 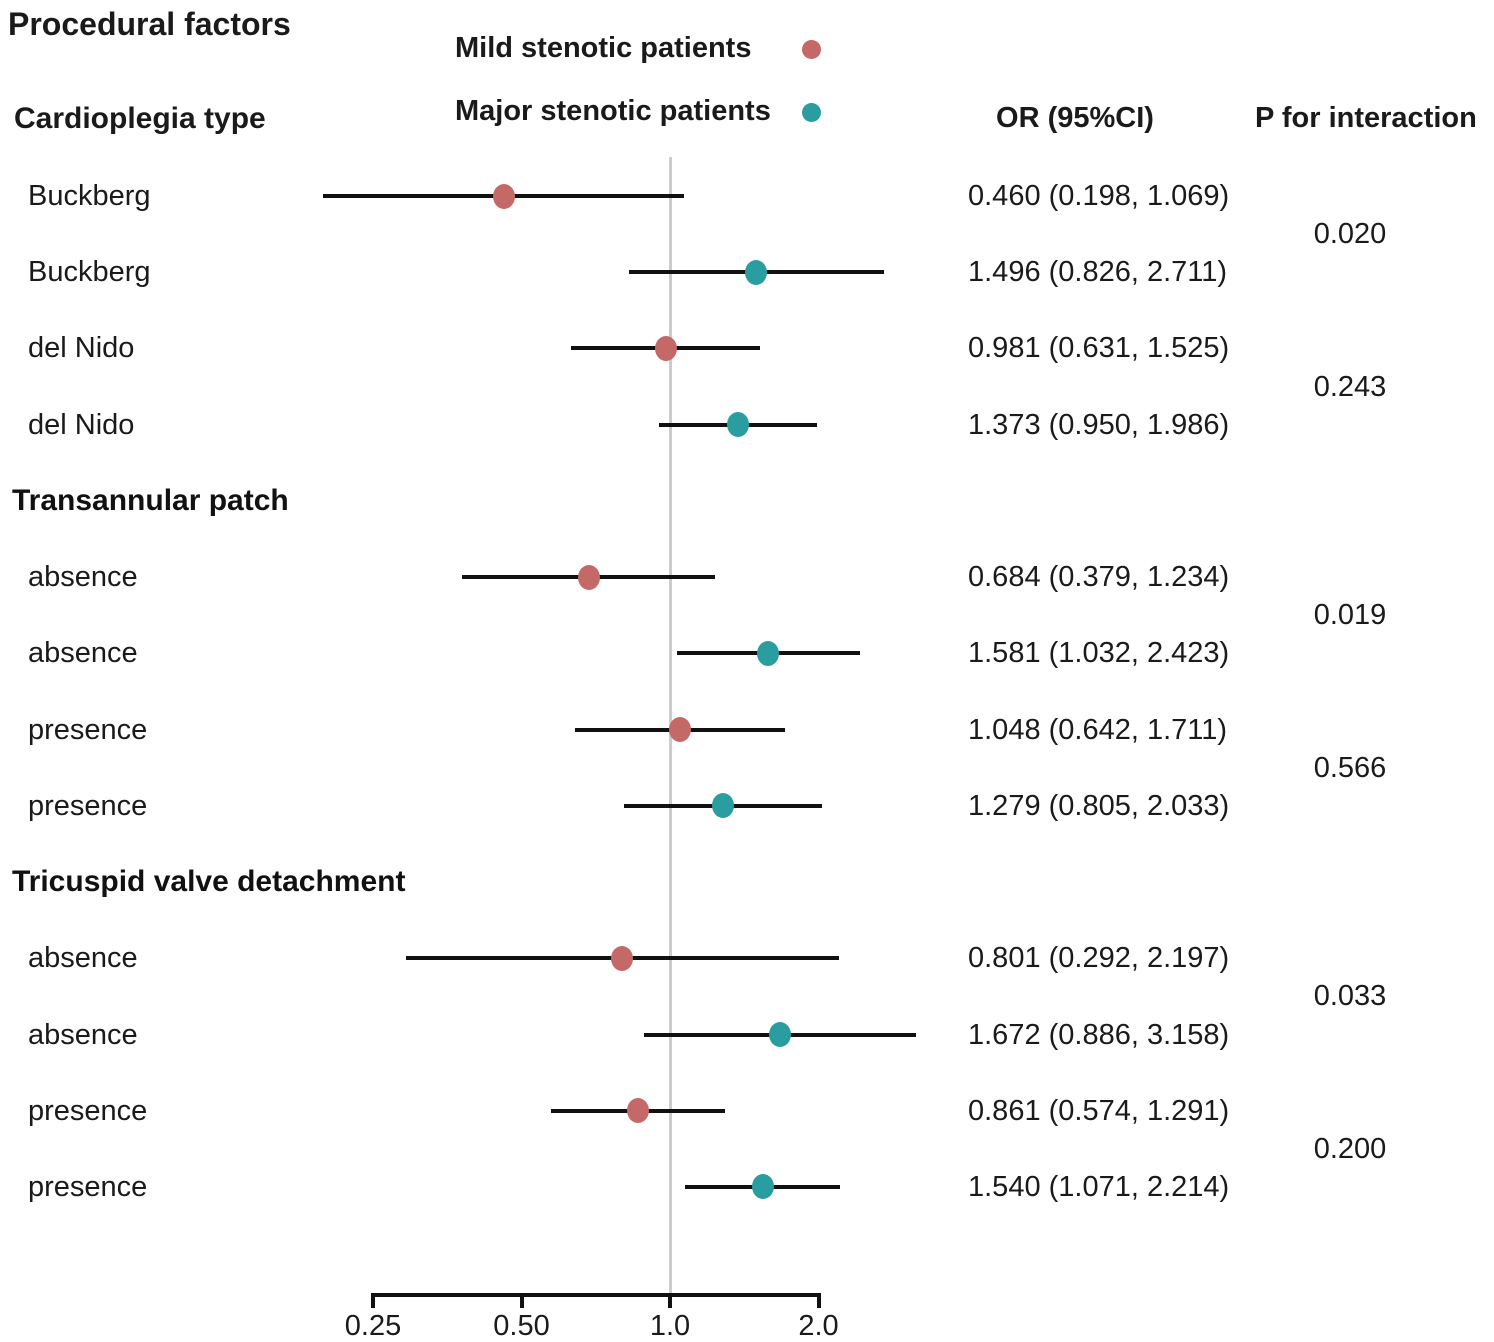 What do you see at coordinates (1099, 1034) in the screenshot?
I see `or-value: 1.672 (0.886, 3.158)` at bounding box center [1099, 1034].